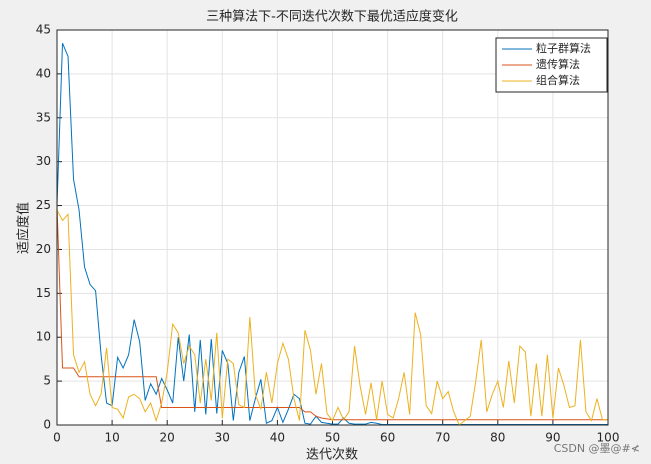  What do you see at coordinates (332, 17) in the screenshot?
I see `chart-title: 三种算法下-不同迭代次数下最优适应度变化` at bounding box center [332, 17].